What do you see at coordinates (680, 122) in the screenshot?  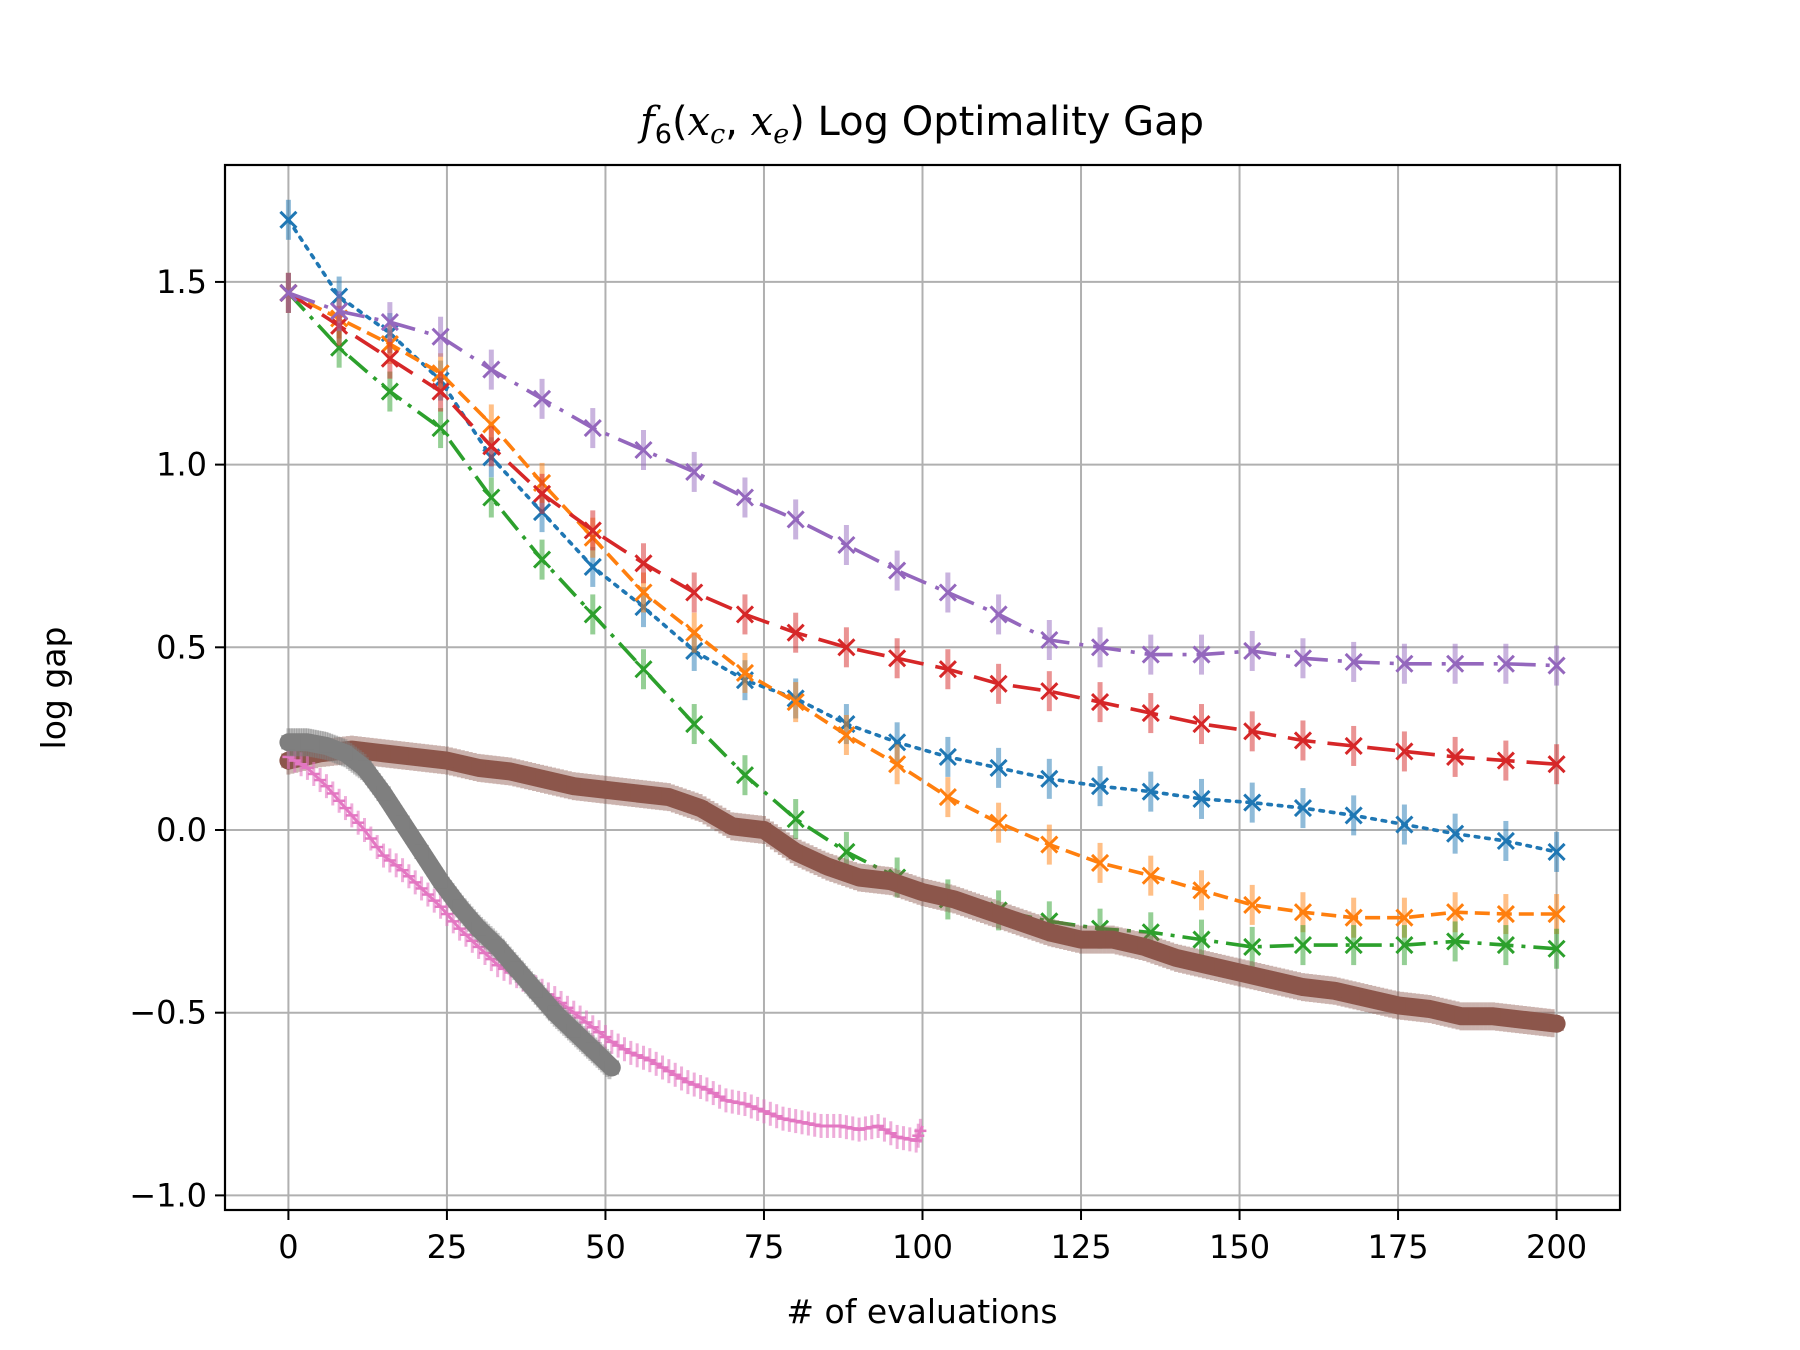 I see `title-open-paren: (` at bounding box center [680, 122].